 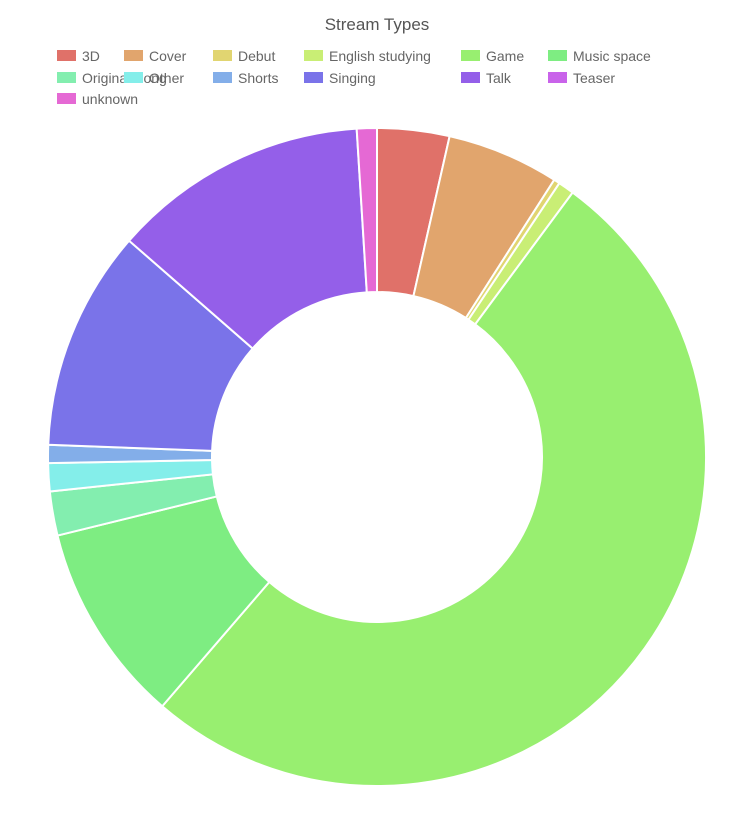 What do you see at coordinates (166, 78) in the screenshot?
I see `legend-label-other: Other` at bounding box center [166, 78].